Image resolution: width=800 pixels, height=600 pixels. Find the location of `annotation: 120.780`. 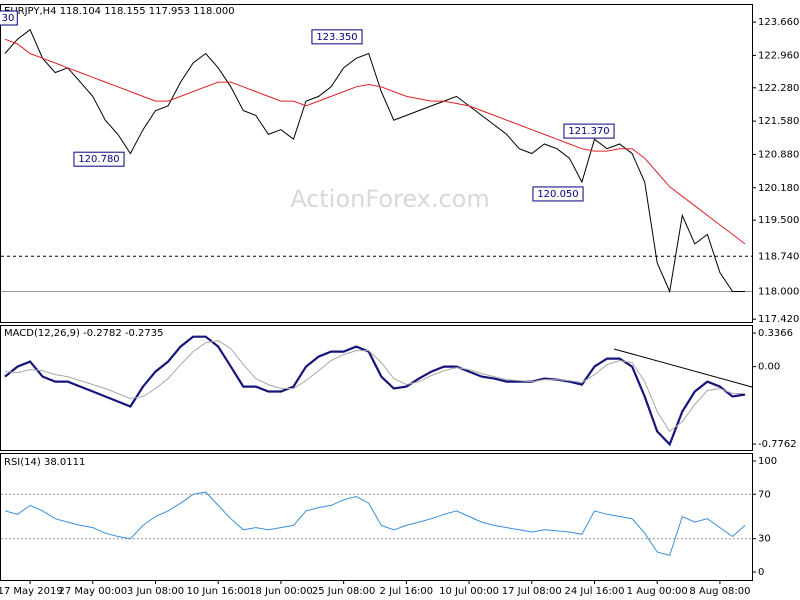

annotation: 120.780 is located at coordinates (98, 159).